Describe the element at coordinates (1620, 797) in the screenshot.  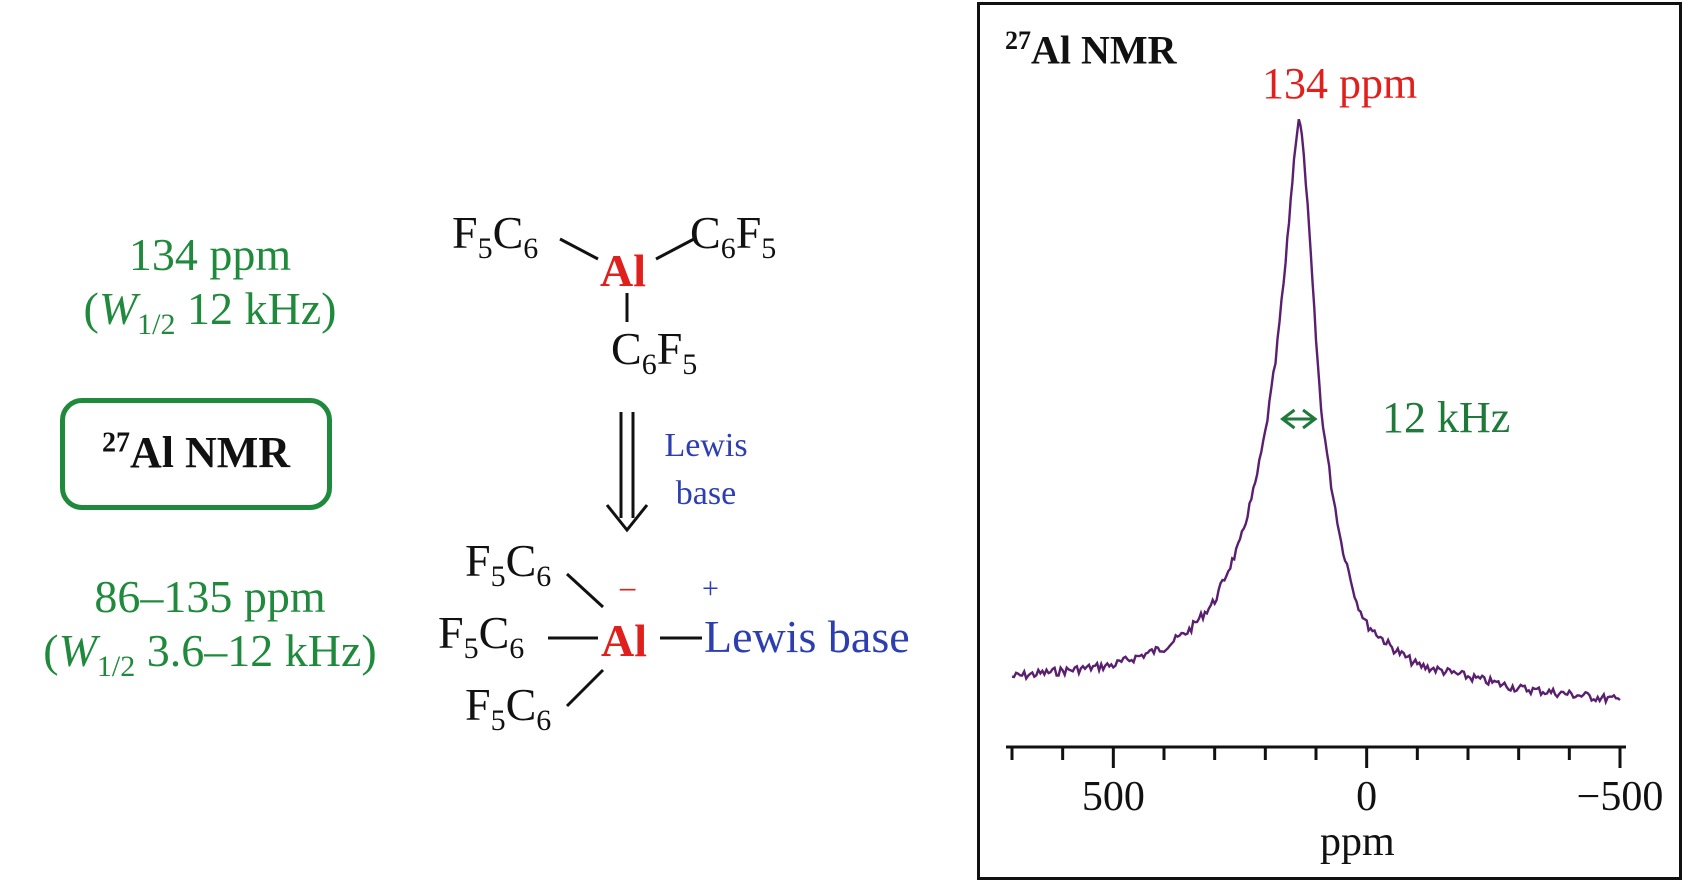
I see `x-tick-label: −500` at that location.